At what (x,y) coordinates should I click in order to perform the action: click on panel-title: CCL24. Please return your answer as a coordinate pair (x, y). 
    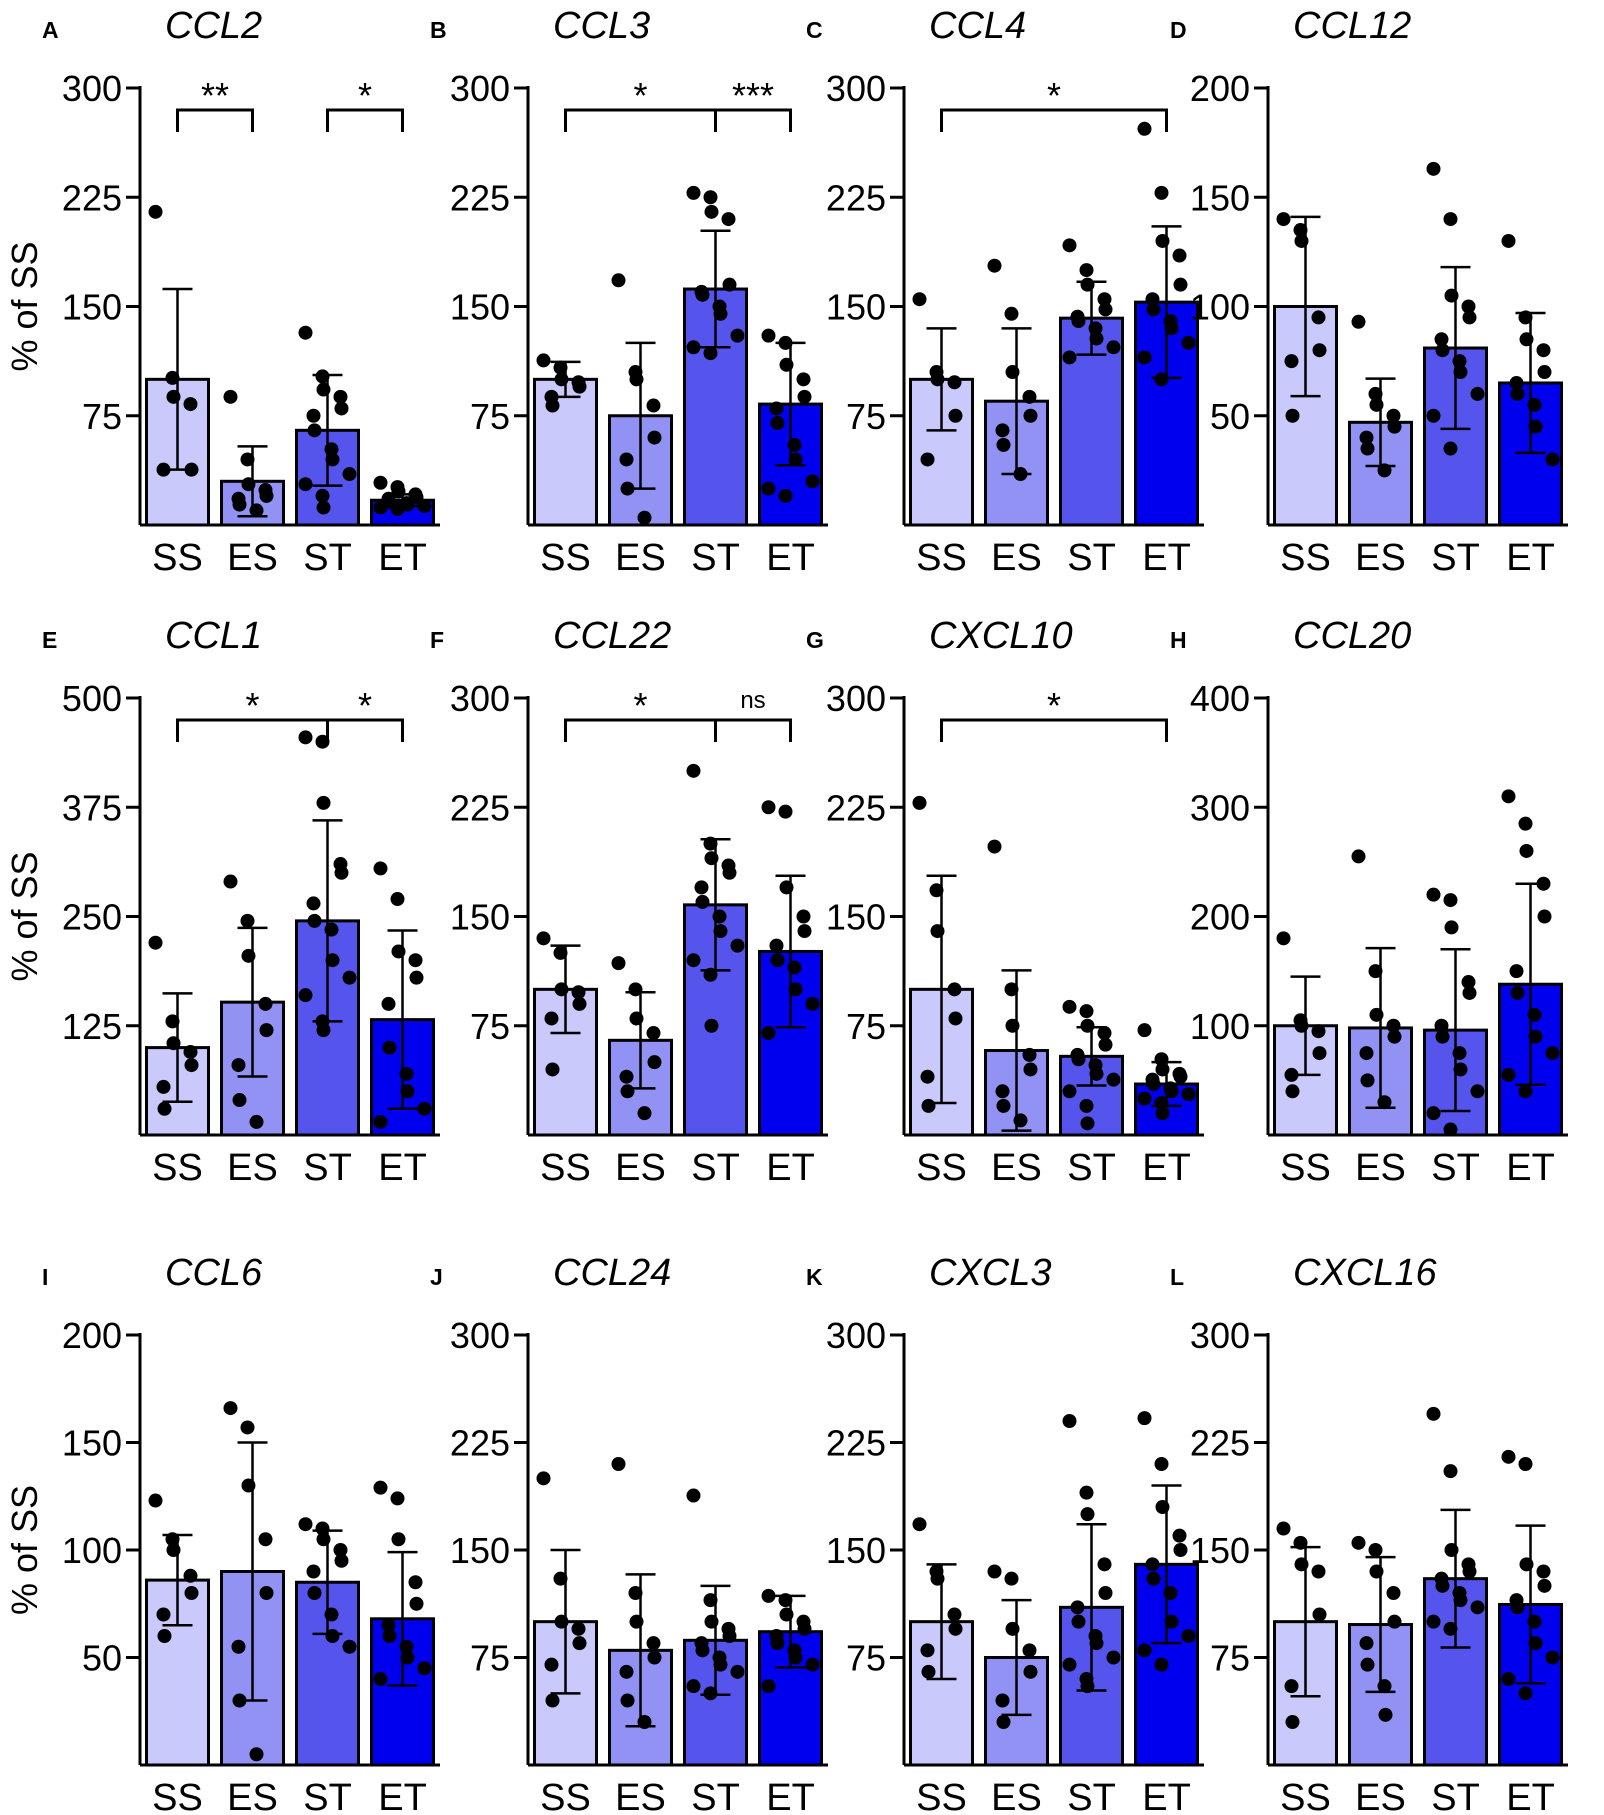
    Looking at the image, I should click on (612, 1273).